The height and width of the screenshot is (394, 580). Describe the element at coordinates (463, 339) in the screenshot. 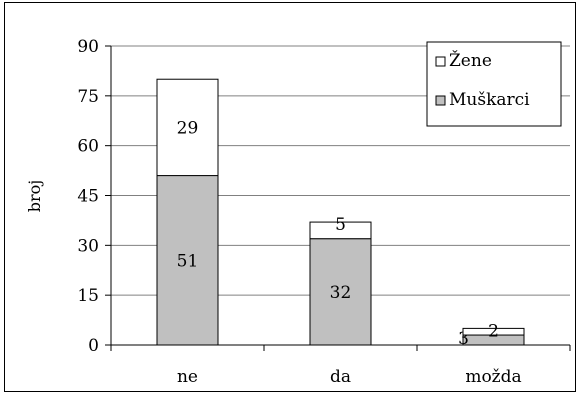

I see `data-label: 3` at that location.